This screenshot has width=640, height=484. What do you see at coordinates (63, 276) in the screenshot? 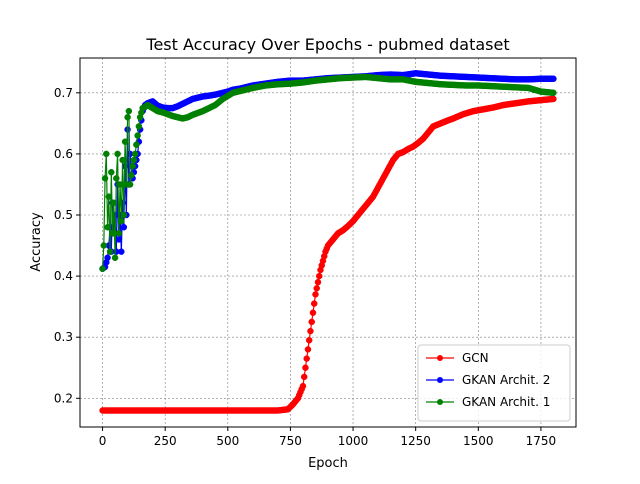
I see `y-tick-label: 0.4` at bounding box center [63, 276].